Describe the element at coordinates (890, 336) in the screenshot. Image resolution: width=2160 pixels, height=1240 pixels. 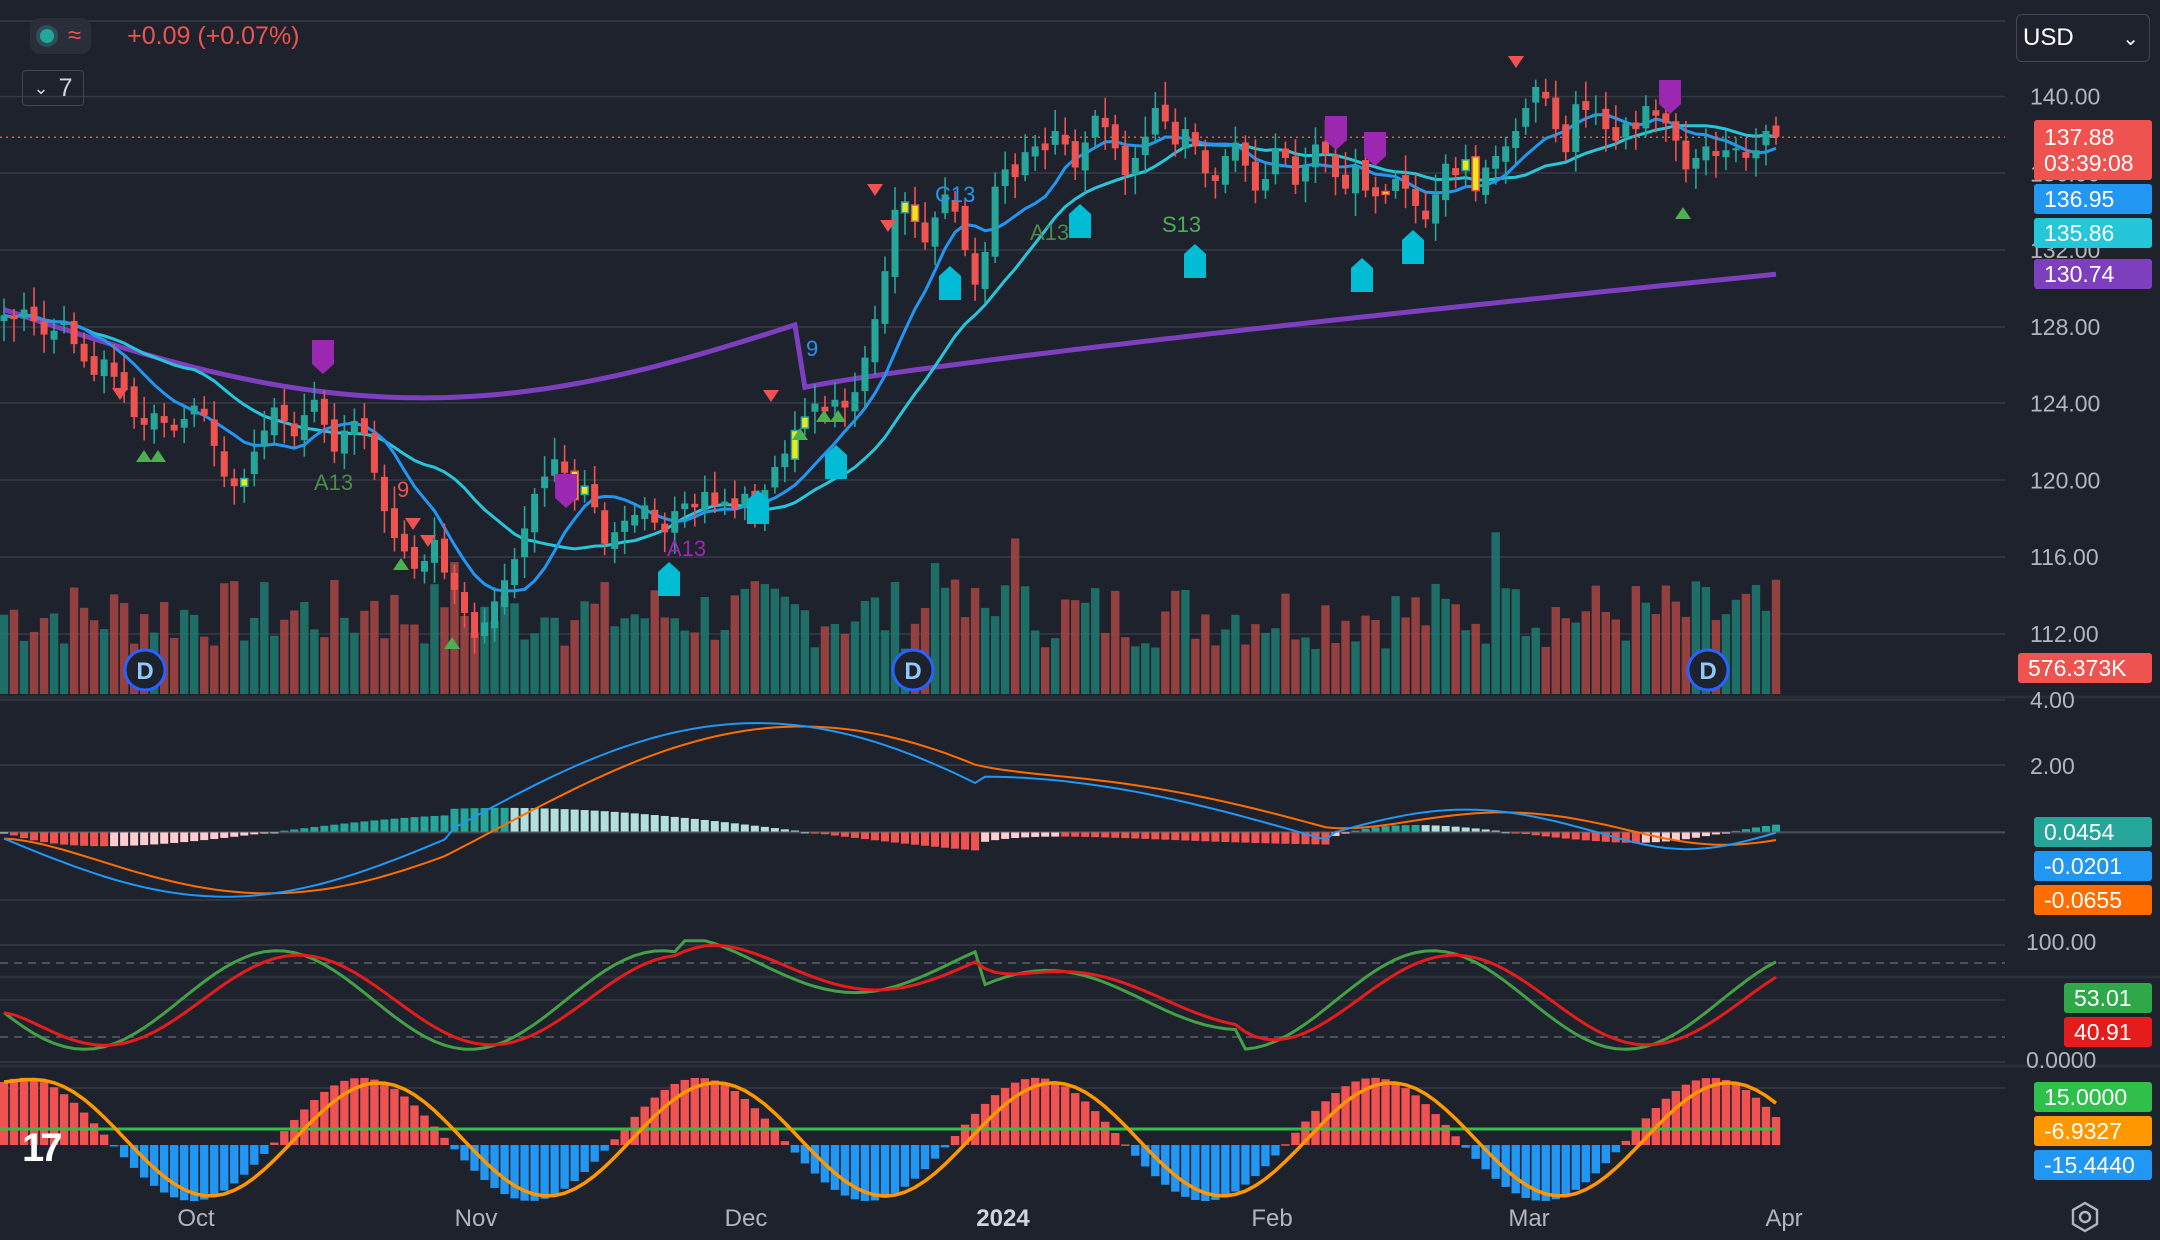
I see `ma-slow-line` at that location.